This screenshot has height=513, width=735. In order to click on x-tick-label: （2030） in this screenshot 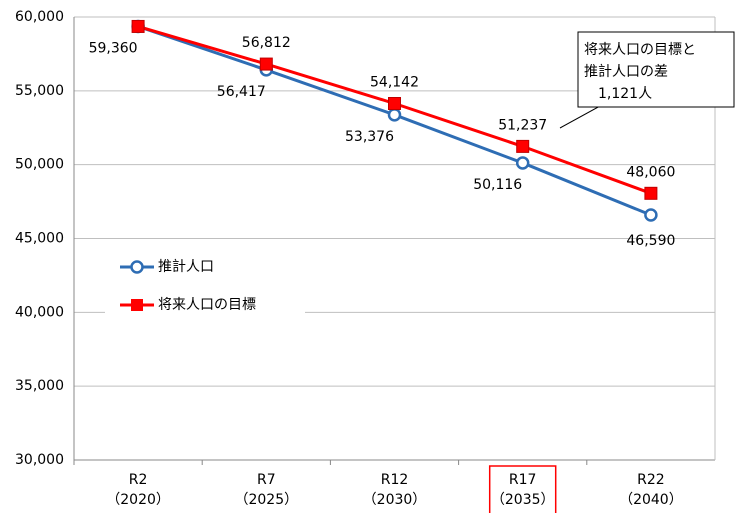, I will do `click(395, 500)`.